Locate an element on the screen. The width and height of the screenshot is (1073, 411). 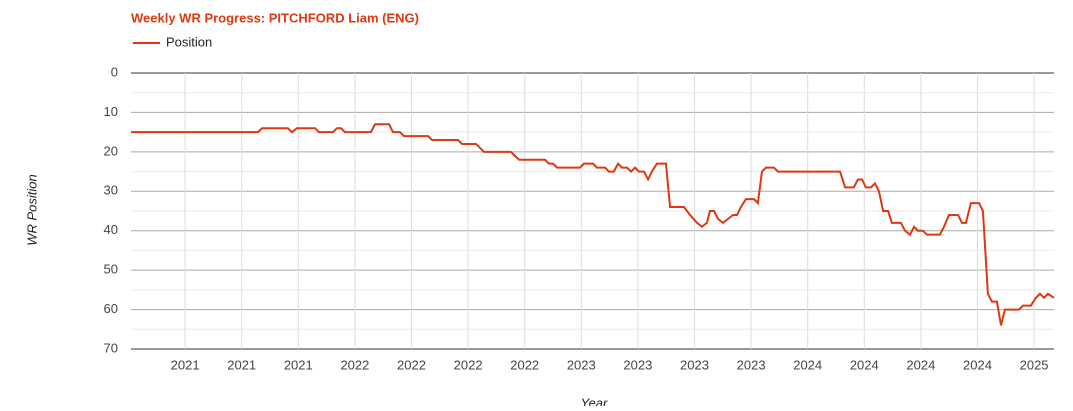
y-tick-label: 30 is located at coordinates (111, 190).